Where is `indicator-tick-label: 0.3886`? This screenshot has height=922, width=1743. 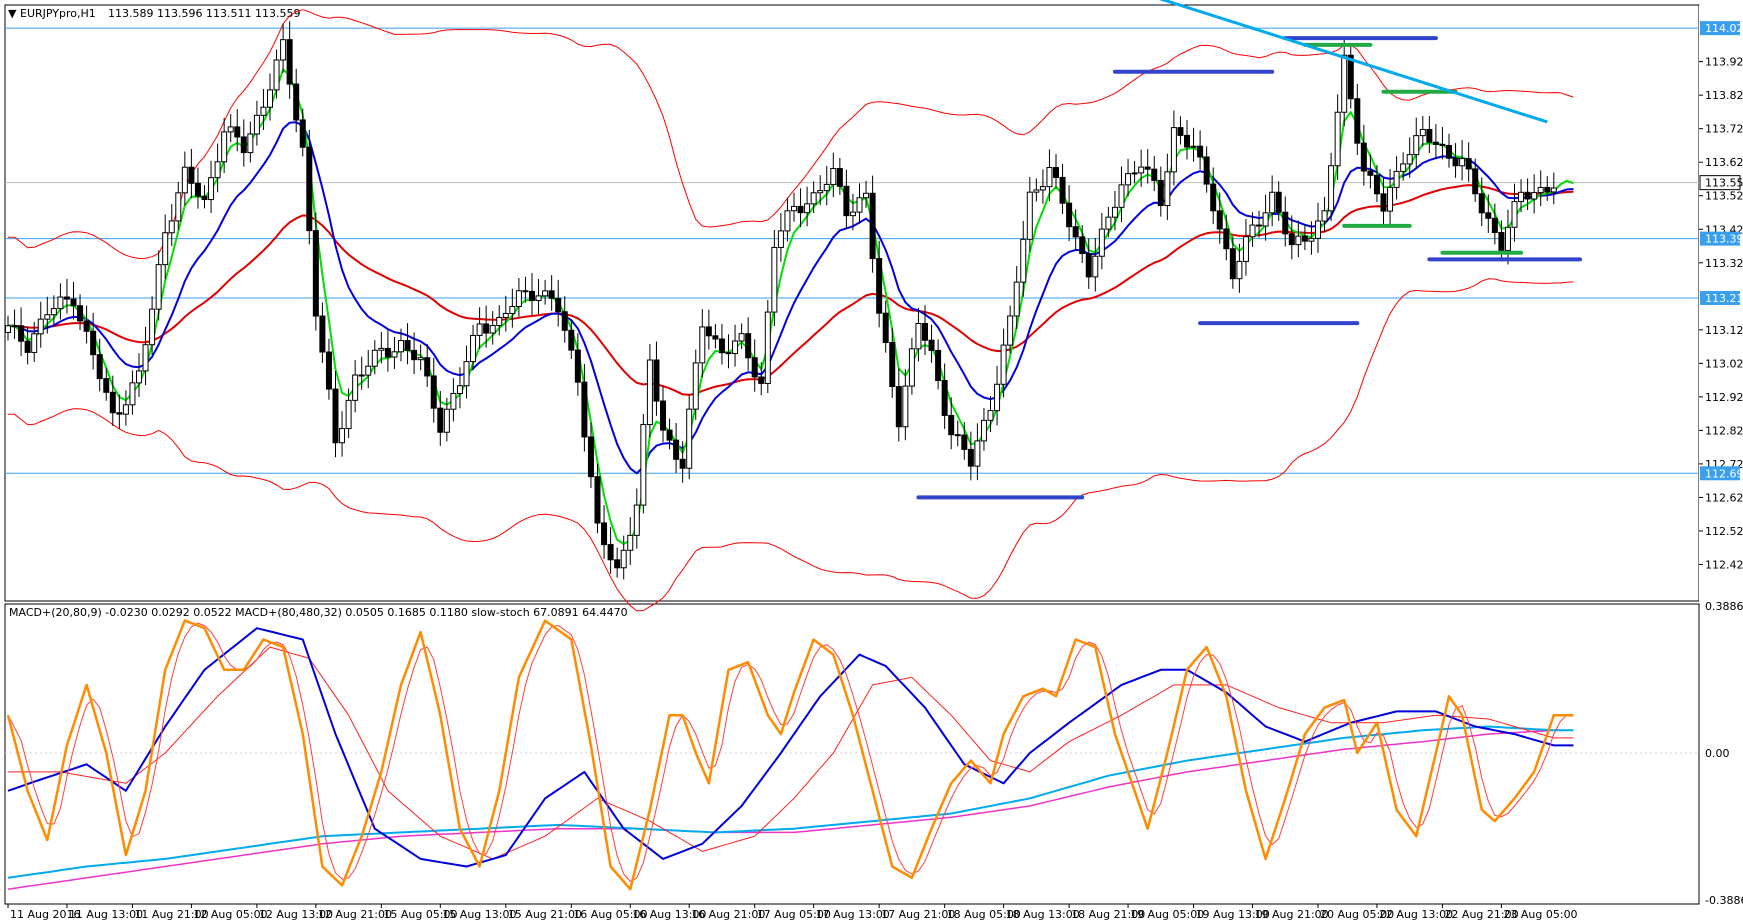
indicator-tick-label: 0.3886 is located at coordinates (1724, 606).